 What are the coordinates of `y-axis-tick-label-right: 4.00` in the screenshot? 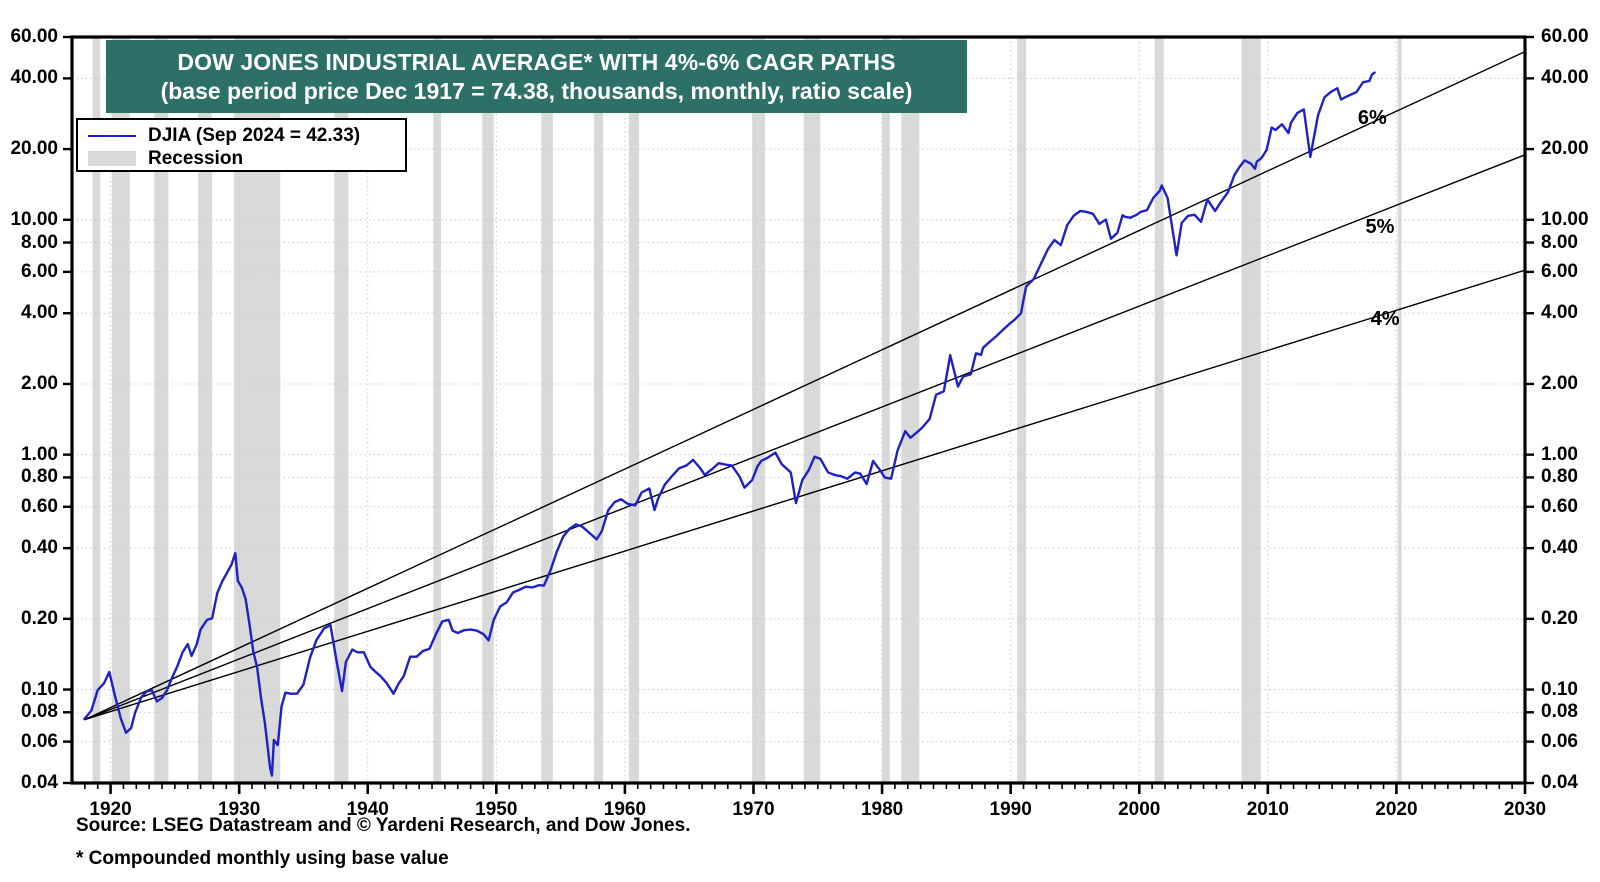 It's located at (1559, 313).